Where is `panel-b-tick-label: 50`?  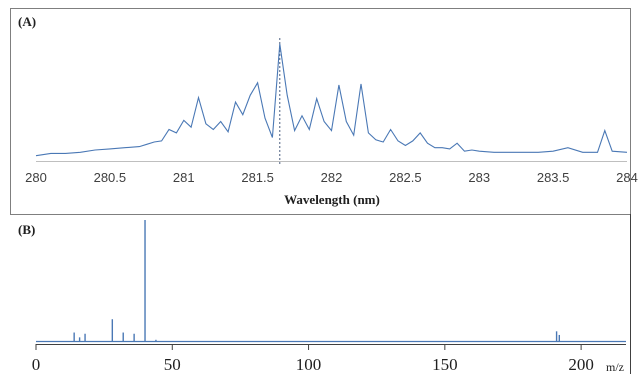
panel-b-tick-label: 50 is located at coordinates (172, 364).